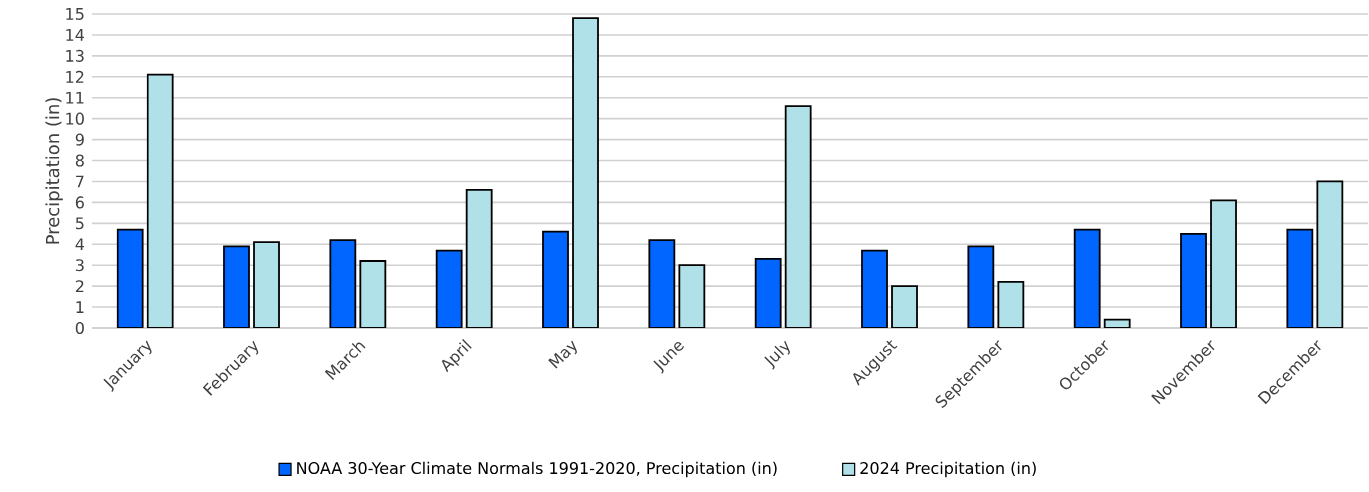 The height and width of the screenshot is (492, 1369). What do you see at coordinates (79, 223) in the screenshot?
I see `y-tick-label: 5` at bounding box center [79, 223].